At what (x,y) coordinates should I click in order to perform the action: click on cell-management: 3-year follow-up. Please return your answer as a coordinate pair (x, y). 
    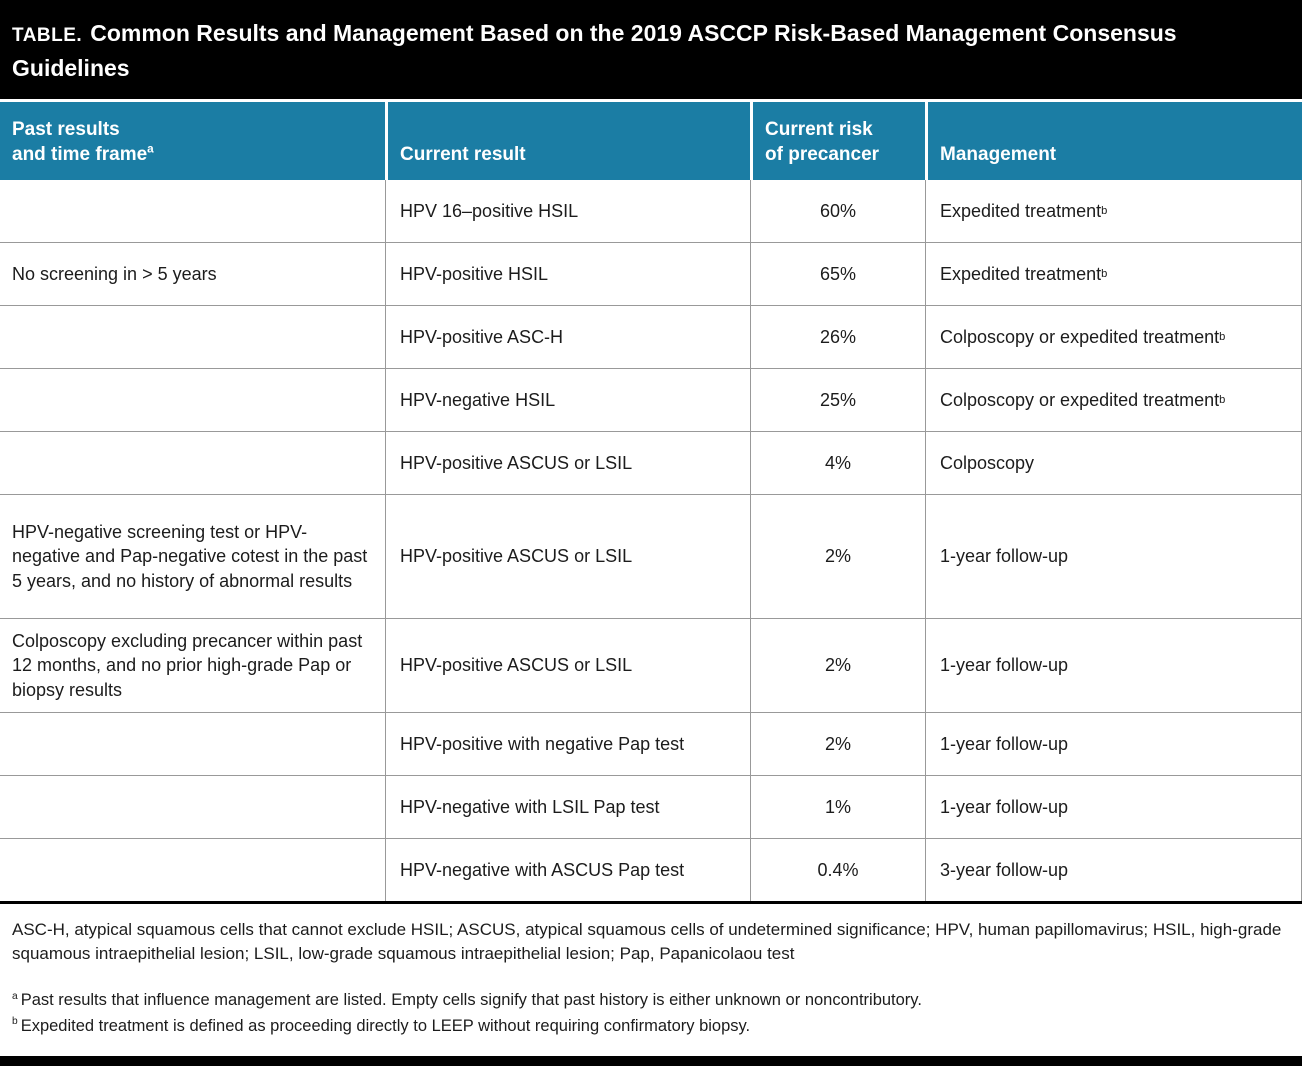
    Looking at the image, I should click on (1113, 869).